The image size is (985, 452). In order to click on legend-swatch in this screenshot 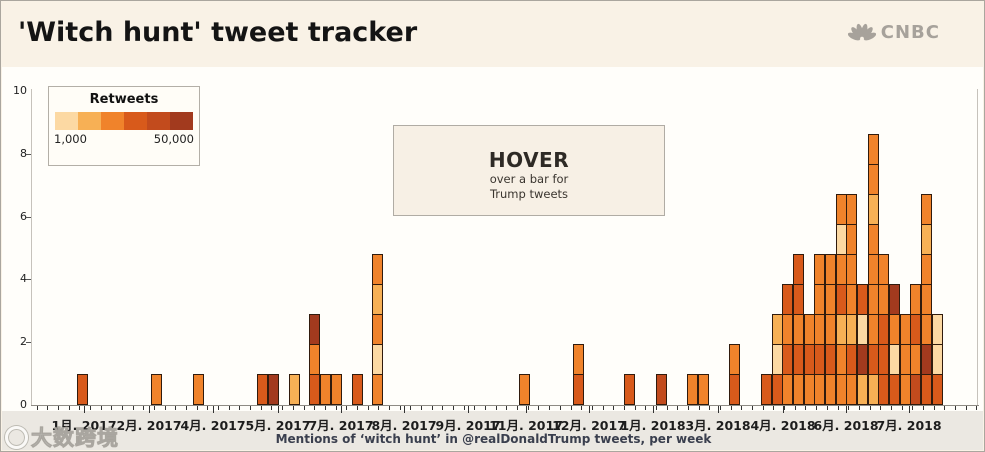, I will do `click(181, 121)`.